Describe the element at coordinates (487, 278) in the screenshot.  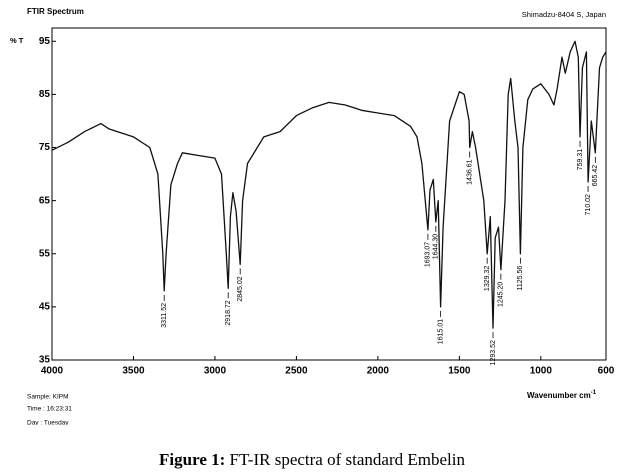
I see `peak-label: 1329.32` at that location.